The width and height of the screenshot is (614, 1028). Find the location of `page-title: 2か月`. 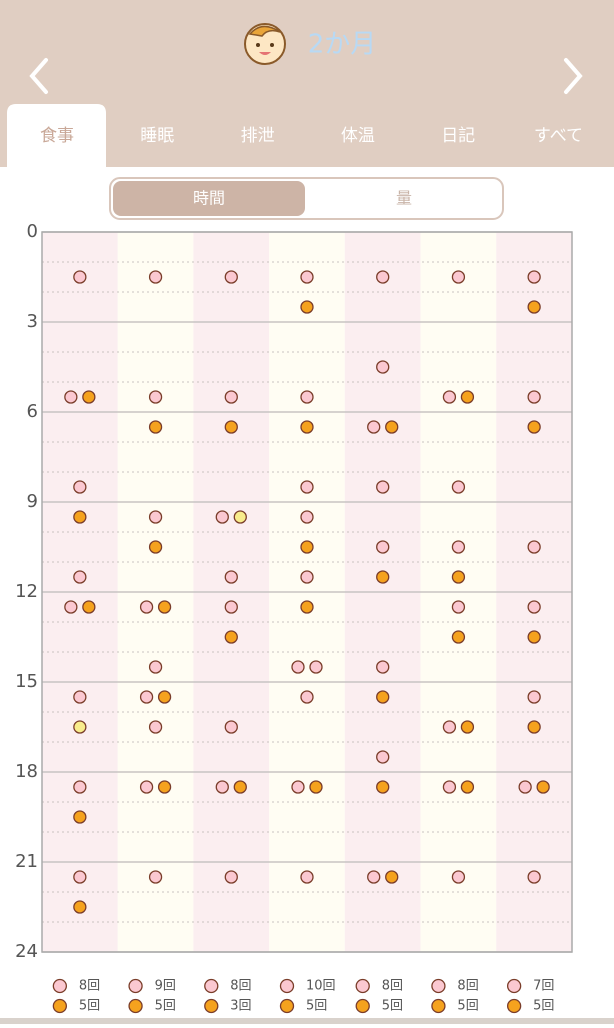

page-title: 2か月 is located at coordinates (342, 45).